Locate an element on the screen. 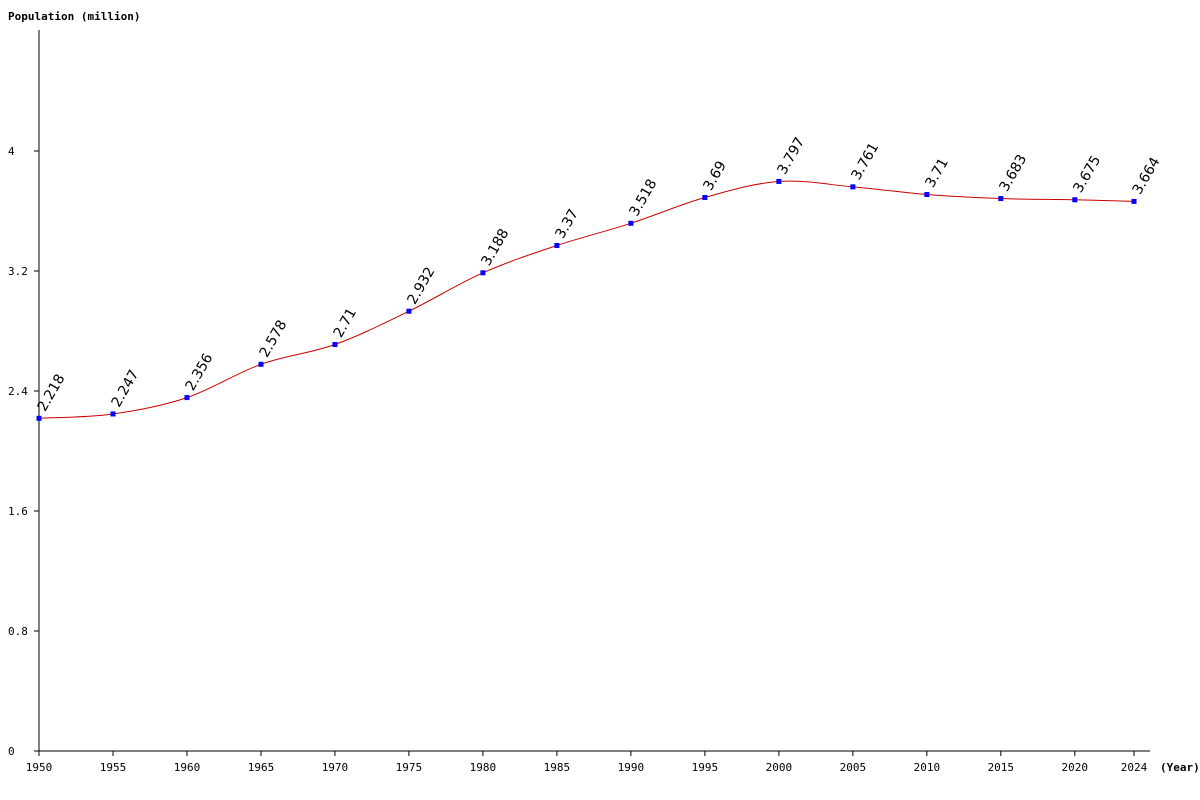  x-tick-label: 1960 is located at coordinates (187, 767).